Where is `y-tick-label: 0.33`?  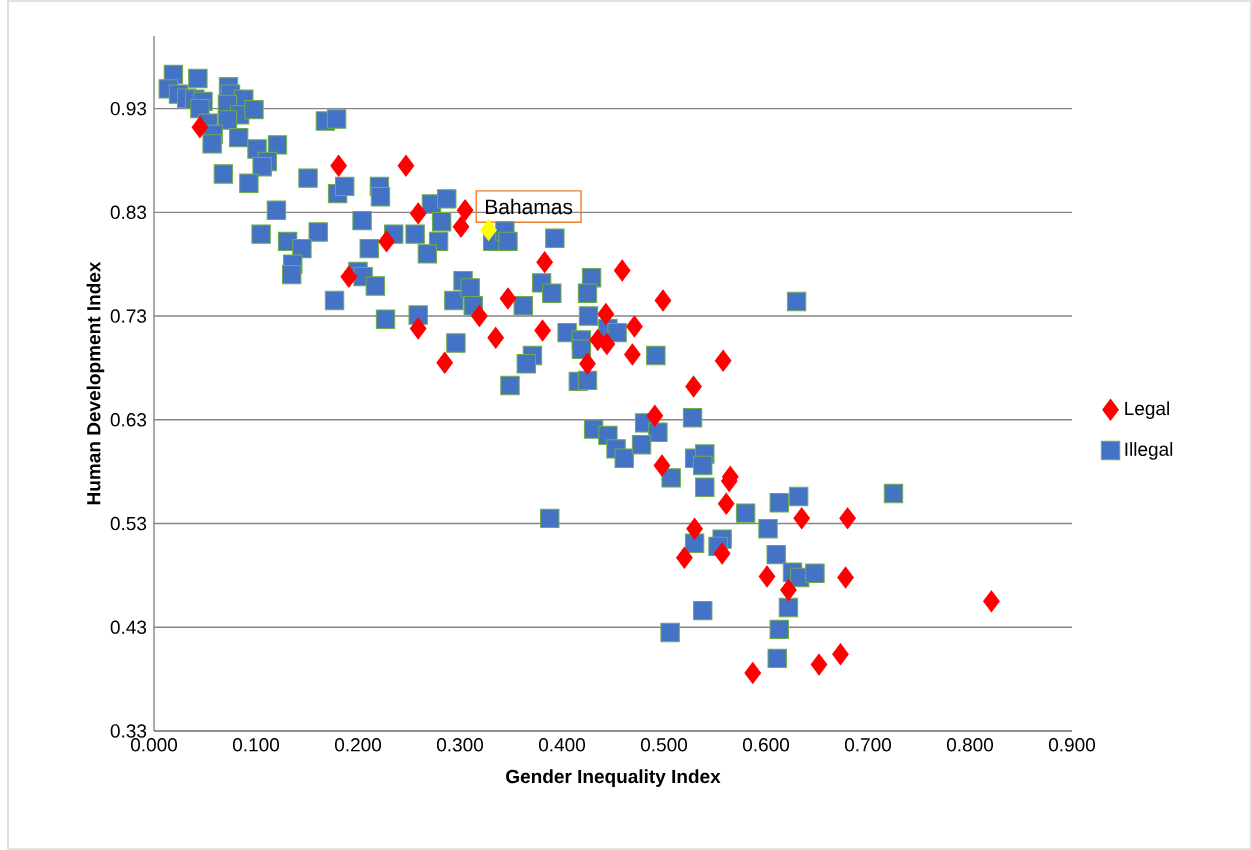 y-tick-label: 0.33 is located at coordinates (128, 731).